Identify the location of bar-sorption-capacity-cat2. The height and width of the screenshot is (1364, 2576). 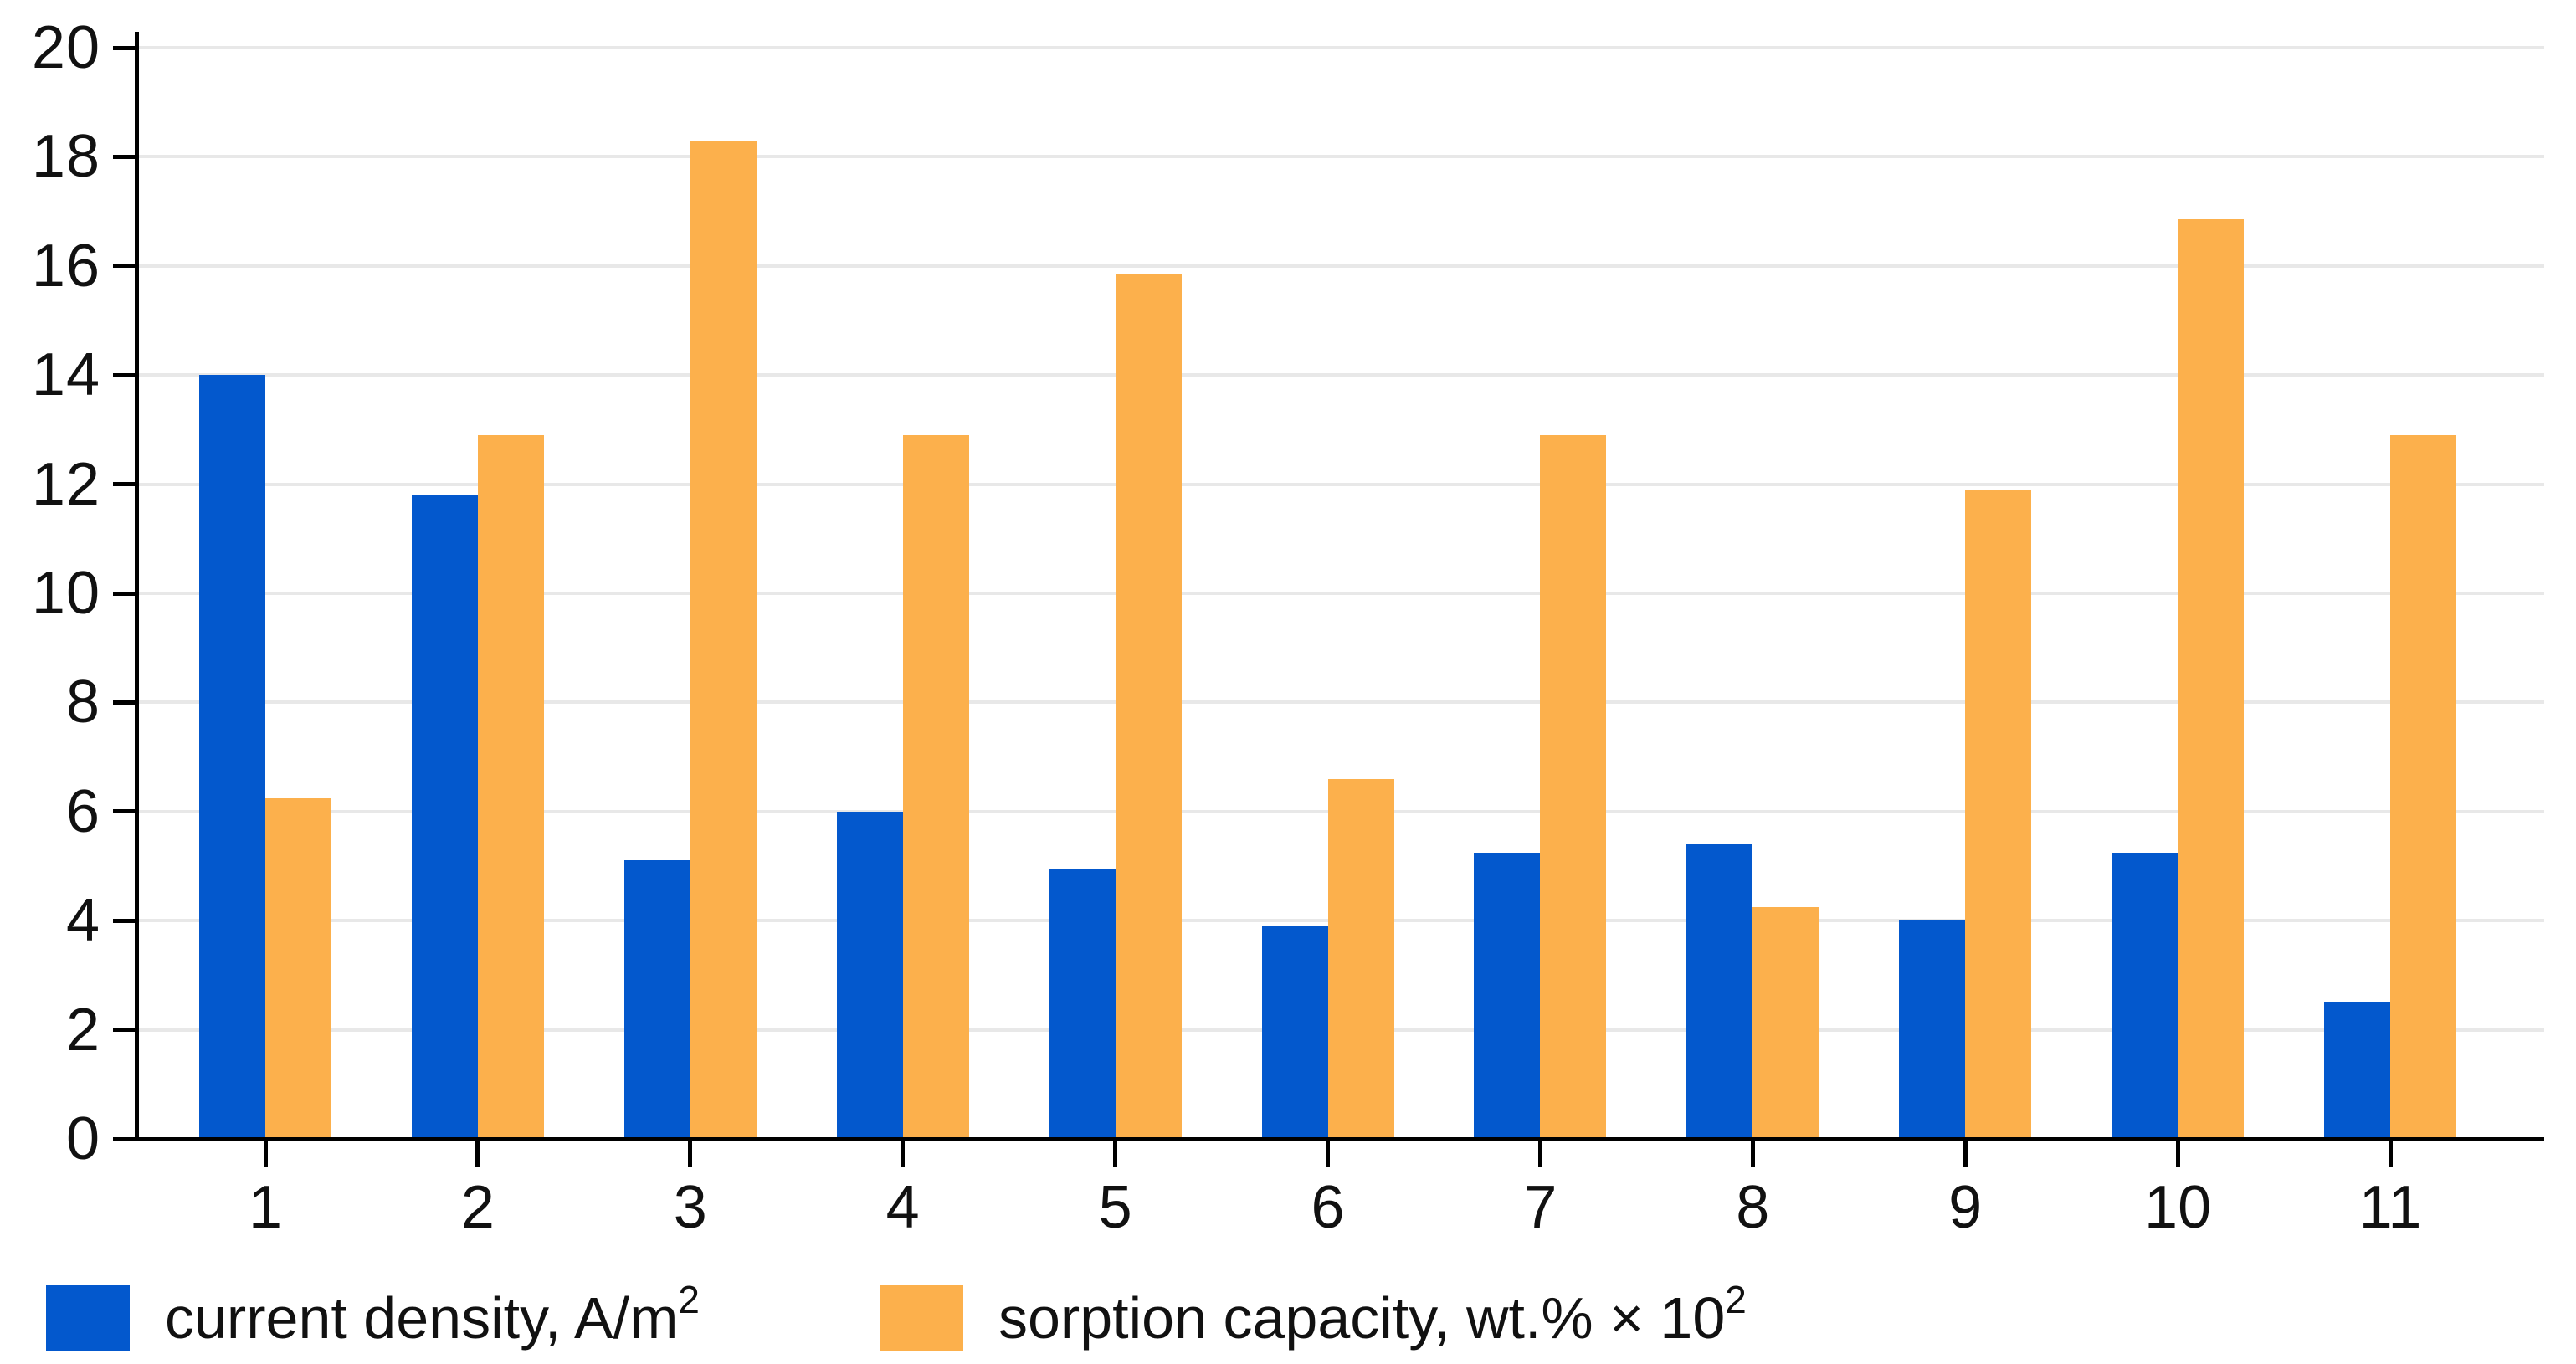
(510, 786).